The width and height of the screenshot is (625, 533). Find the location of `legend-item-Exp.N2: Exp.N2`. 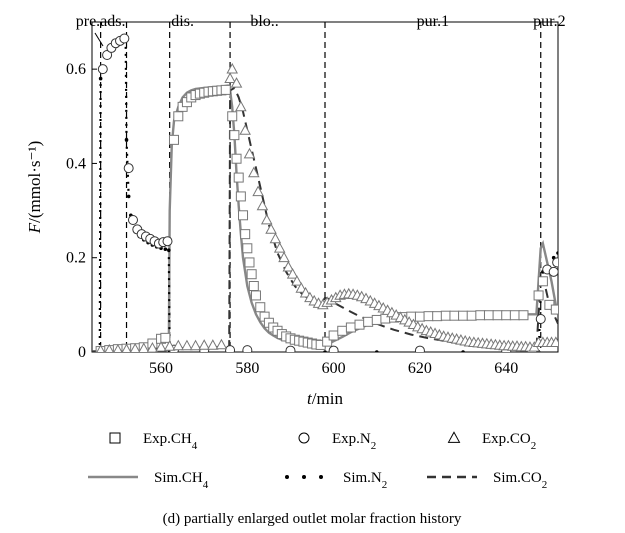

legend-item-Exp.N2: Exp.N2 is located at coordinates (337, 441).